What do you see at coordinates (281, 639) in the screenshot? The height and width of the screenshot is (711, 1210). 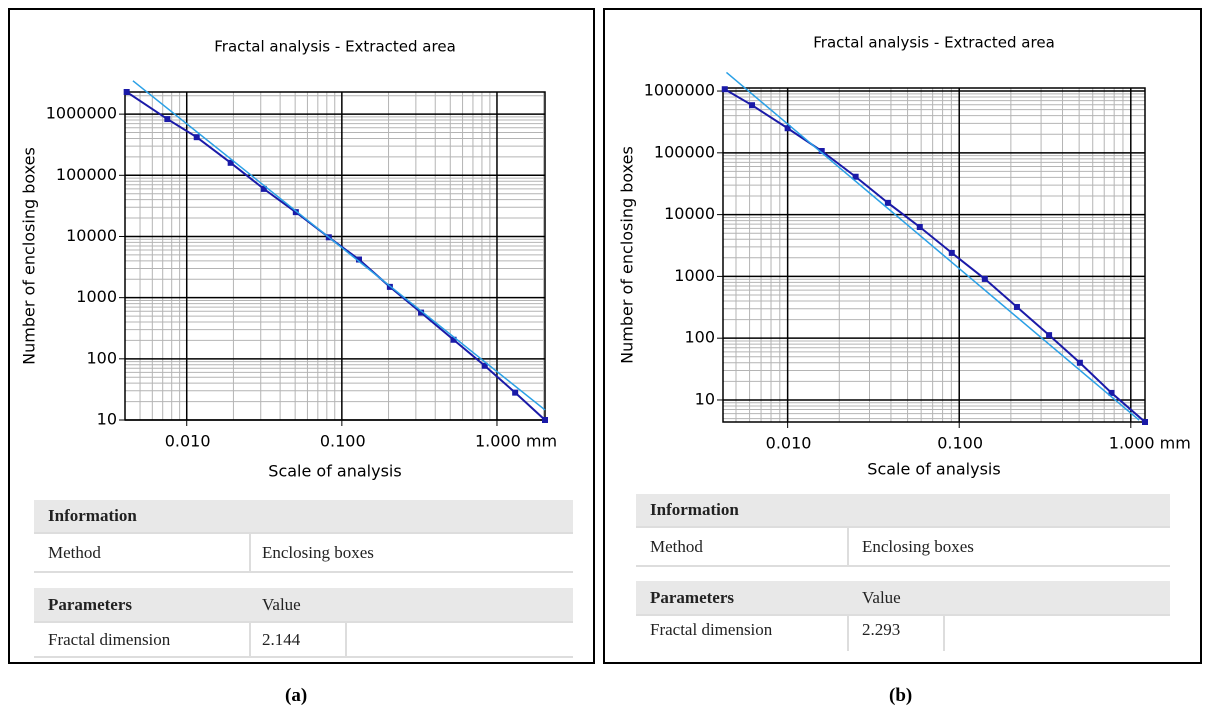 I see `cell: 2.144` at bounding box center [281, 639].